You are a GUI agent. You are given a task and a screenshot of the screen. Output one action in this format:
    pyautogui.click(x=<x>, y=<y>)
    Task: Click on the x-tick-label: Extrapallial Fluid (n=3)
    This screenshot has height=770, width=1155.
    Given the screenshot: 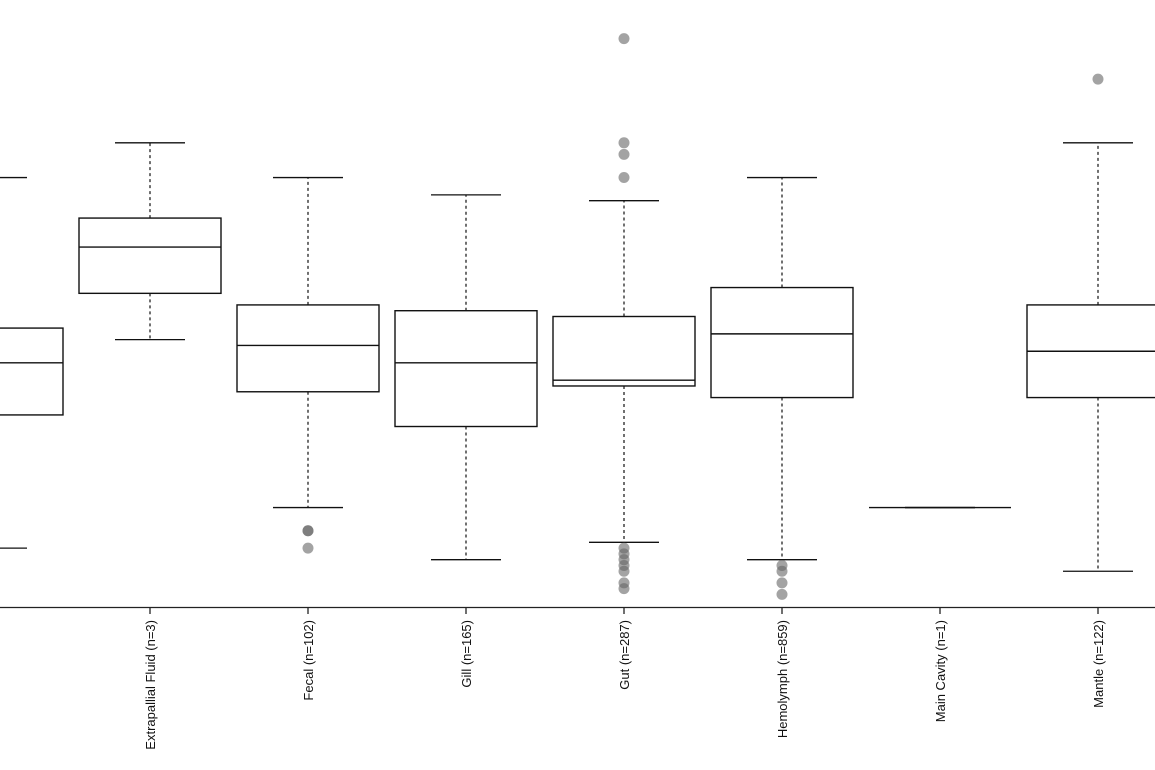 What is the action you would take?
    pyautogui.click(x=150, y=685)
    